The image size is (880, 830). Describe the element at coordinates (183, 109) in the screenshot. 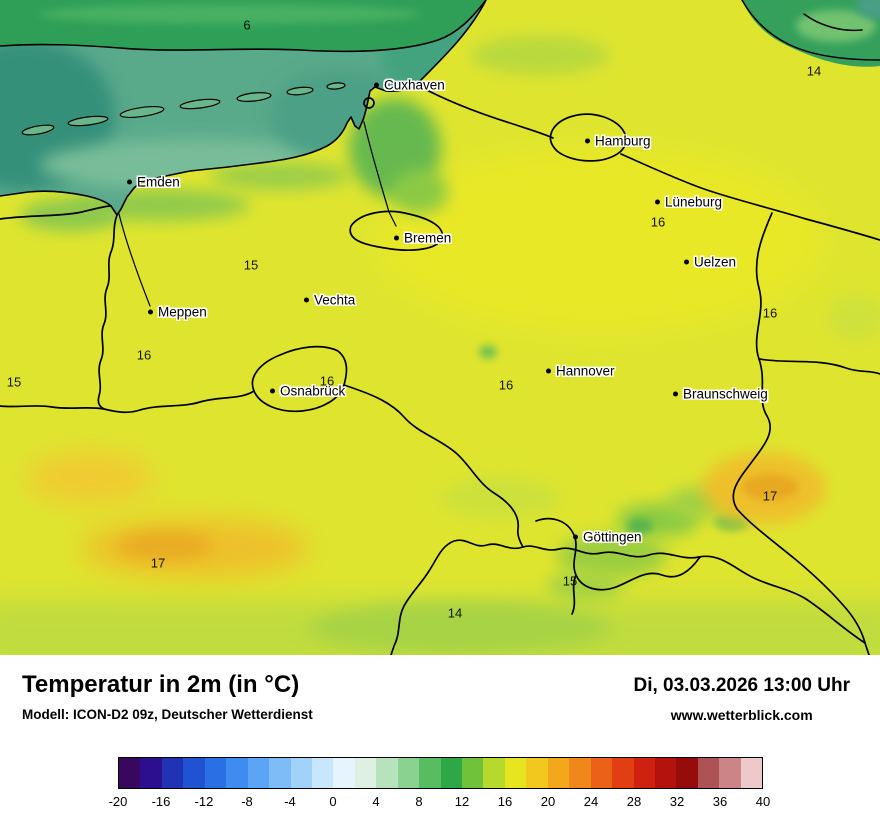

I see `islands` at that location.